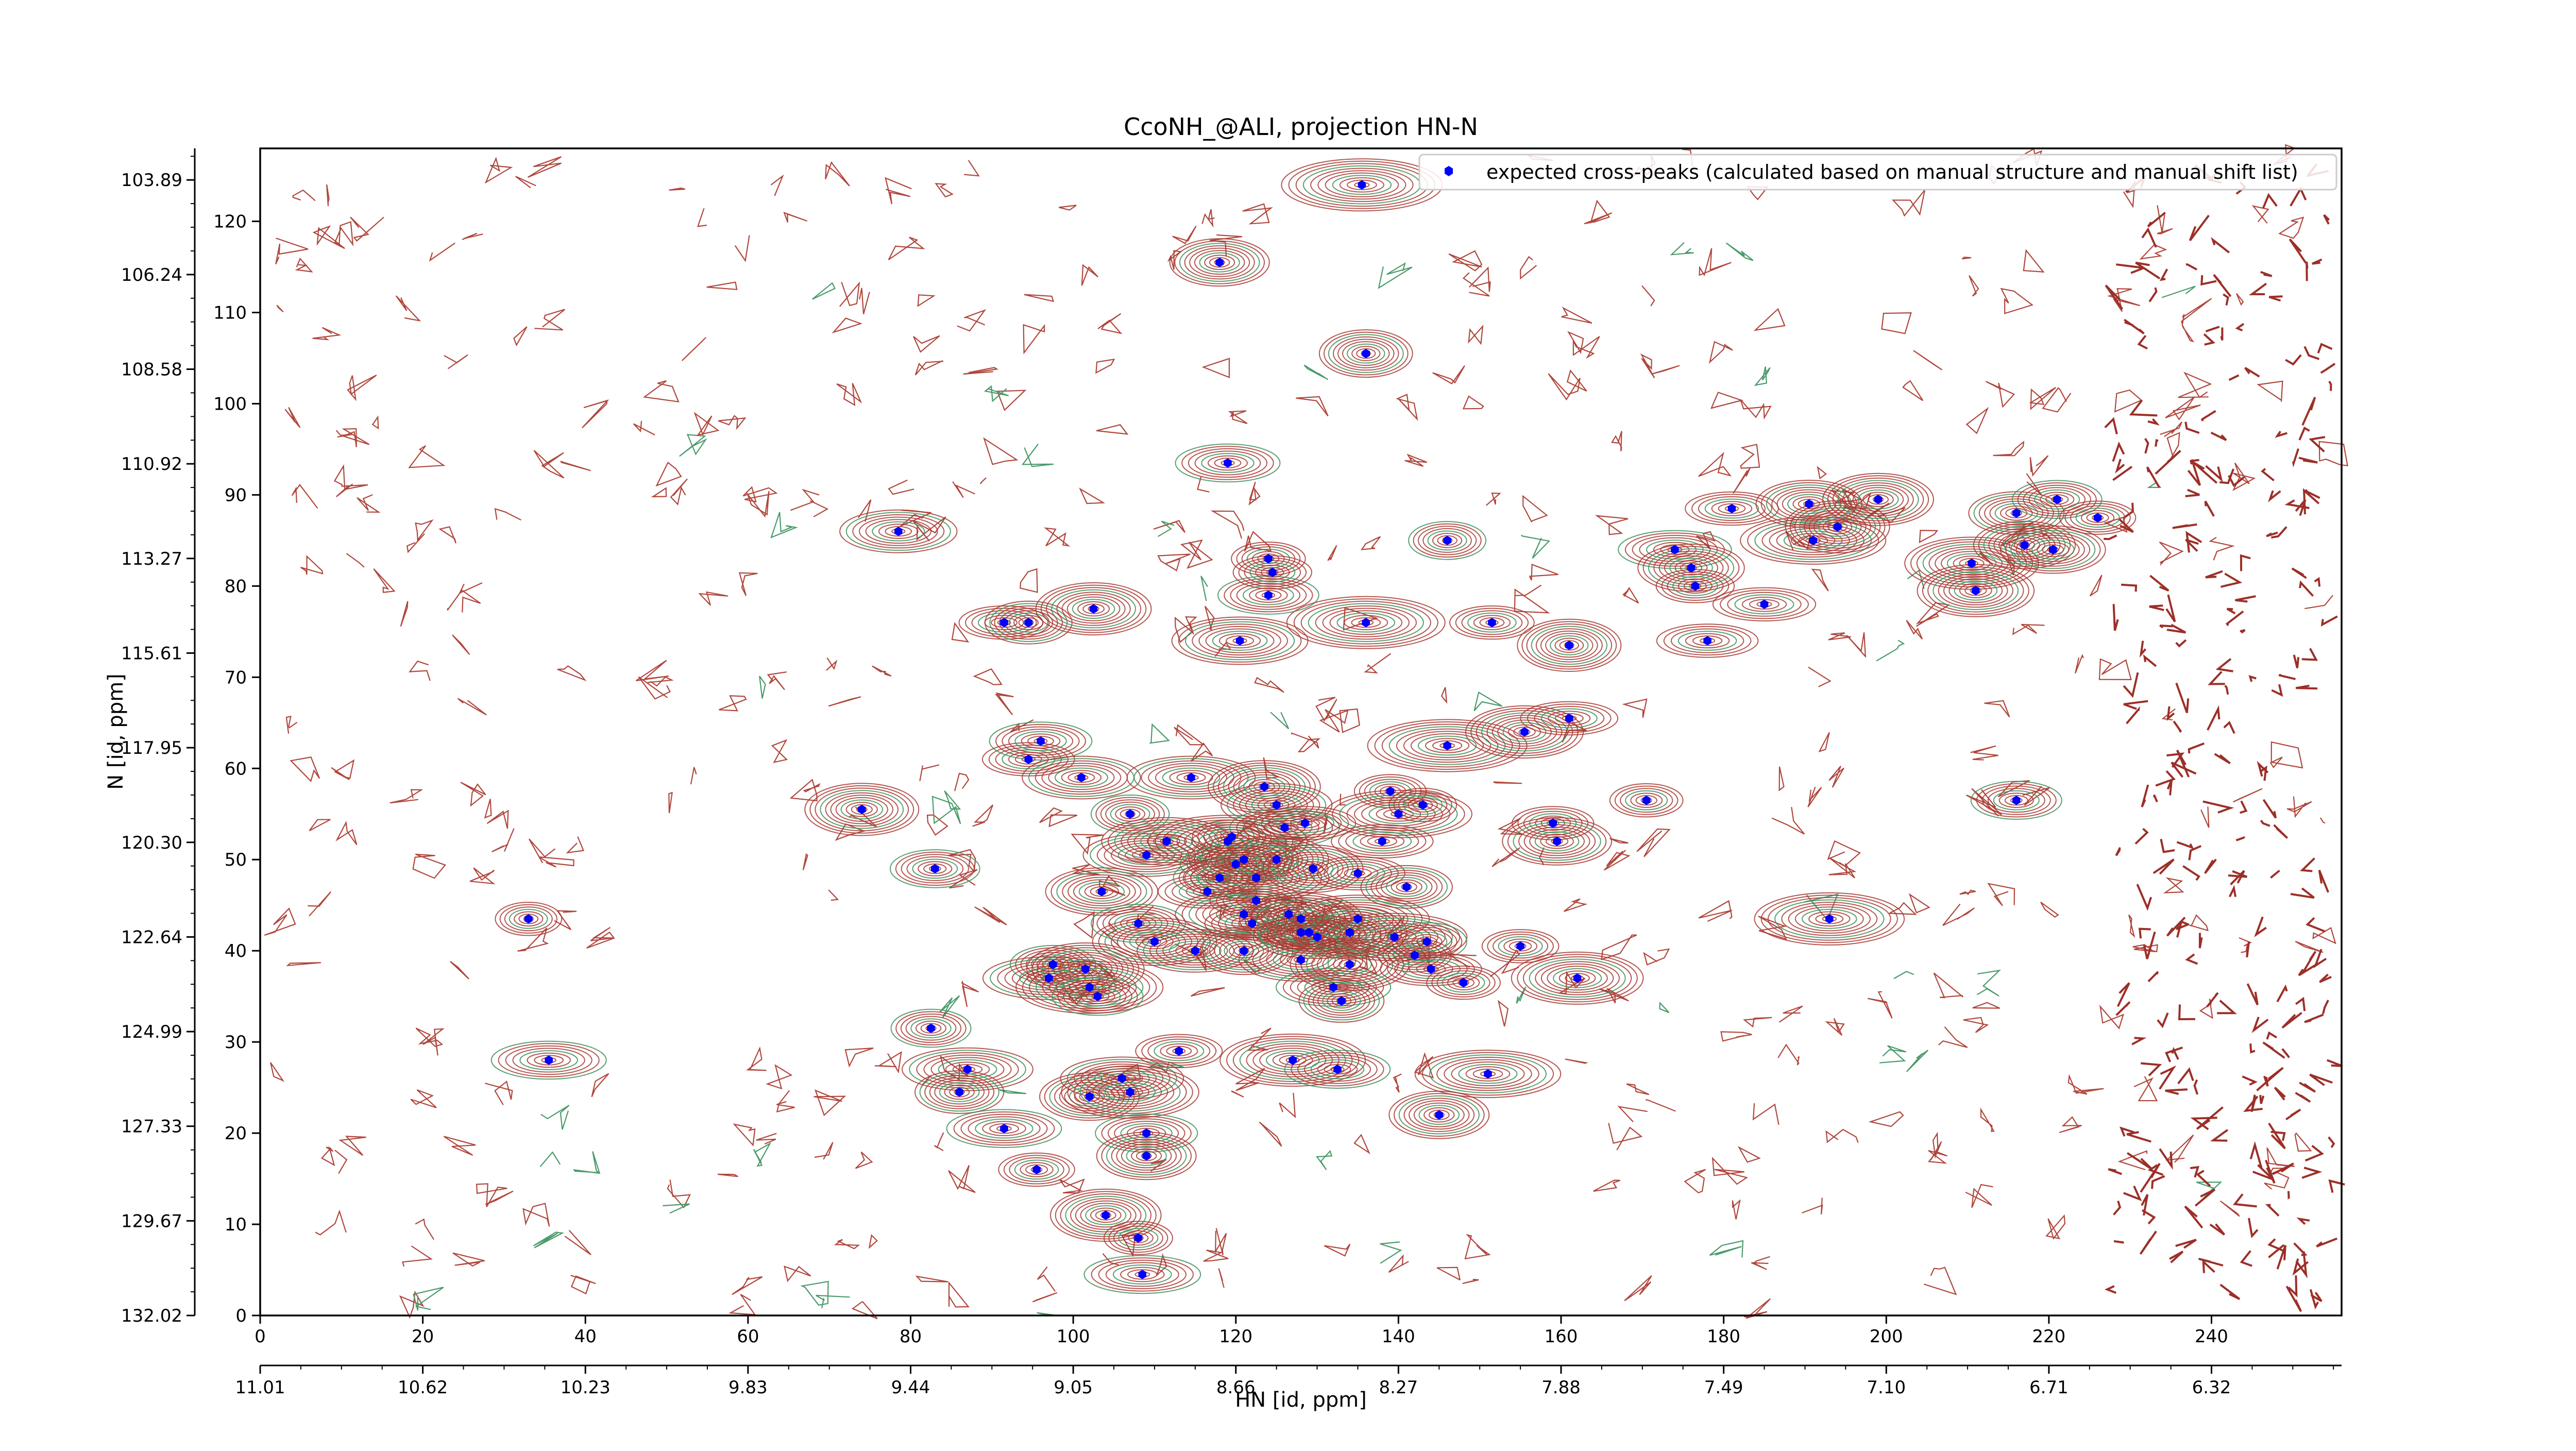 The image size is (2576, 1451). I want to click on ppm-y-tick-label: 113.27, so click(151, 559).